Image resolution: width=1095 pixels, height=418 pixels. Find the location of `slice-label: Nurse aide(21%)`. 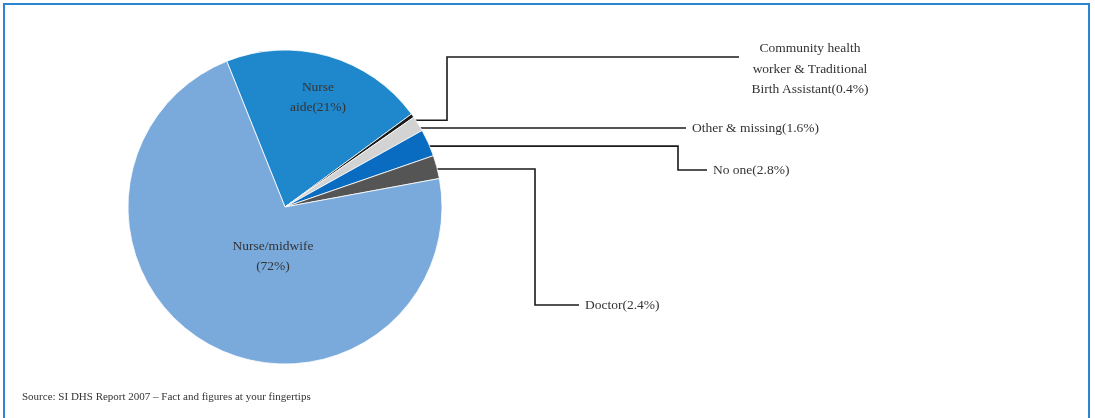

slice-label: Nurse aide(21%) is located at coordinates (318, 96).